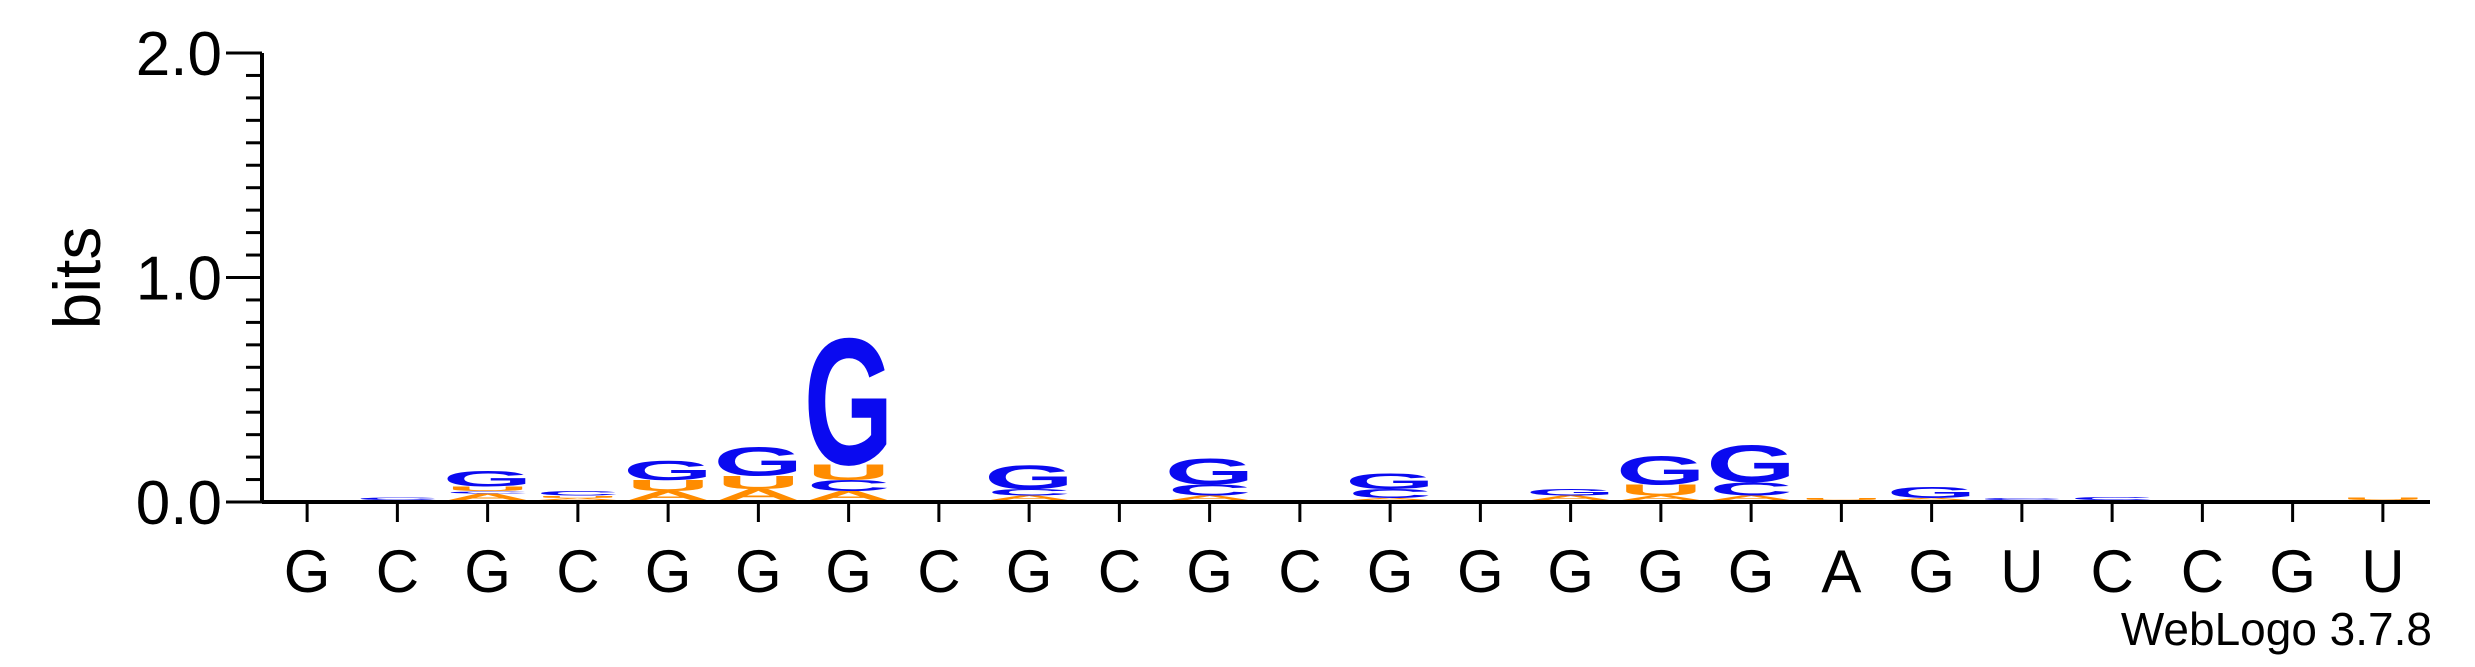 The image size is (2475, 667). Describe the element at coordinates (2276, 629) in the screenshot. I see `weblogo-credit: WebLogo 3.7.8` at that location.